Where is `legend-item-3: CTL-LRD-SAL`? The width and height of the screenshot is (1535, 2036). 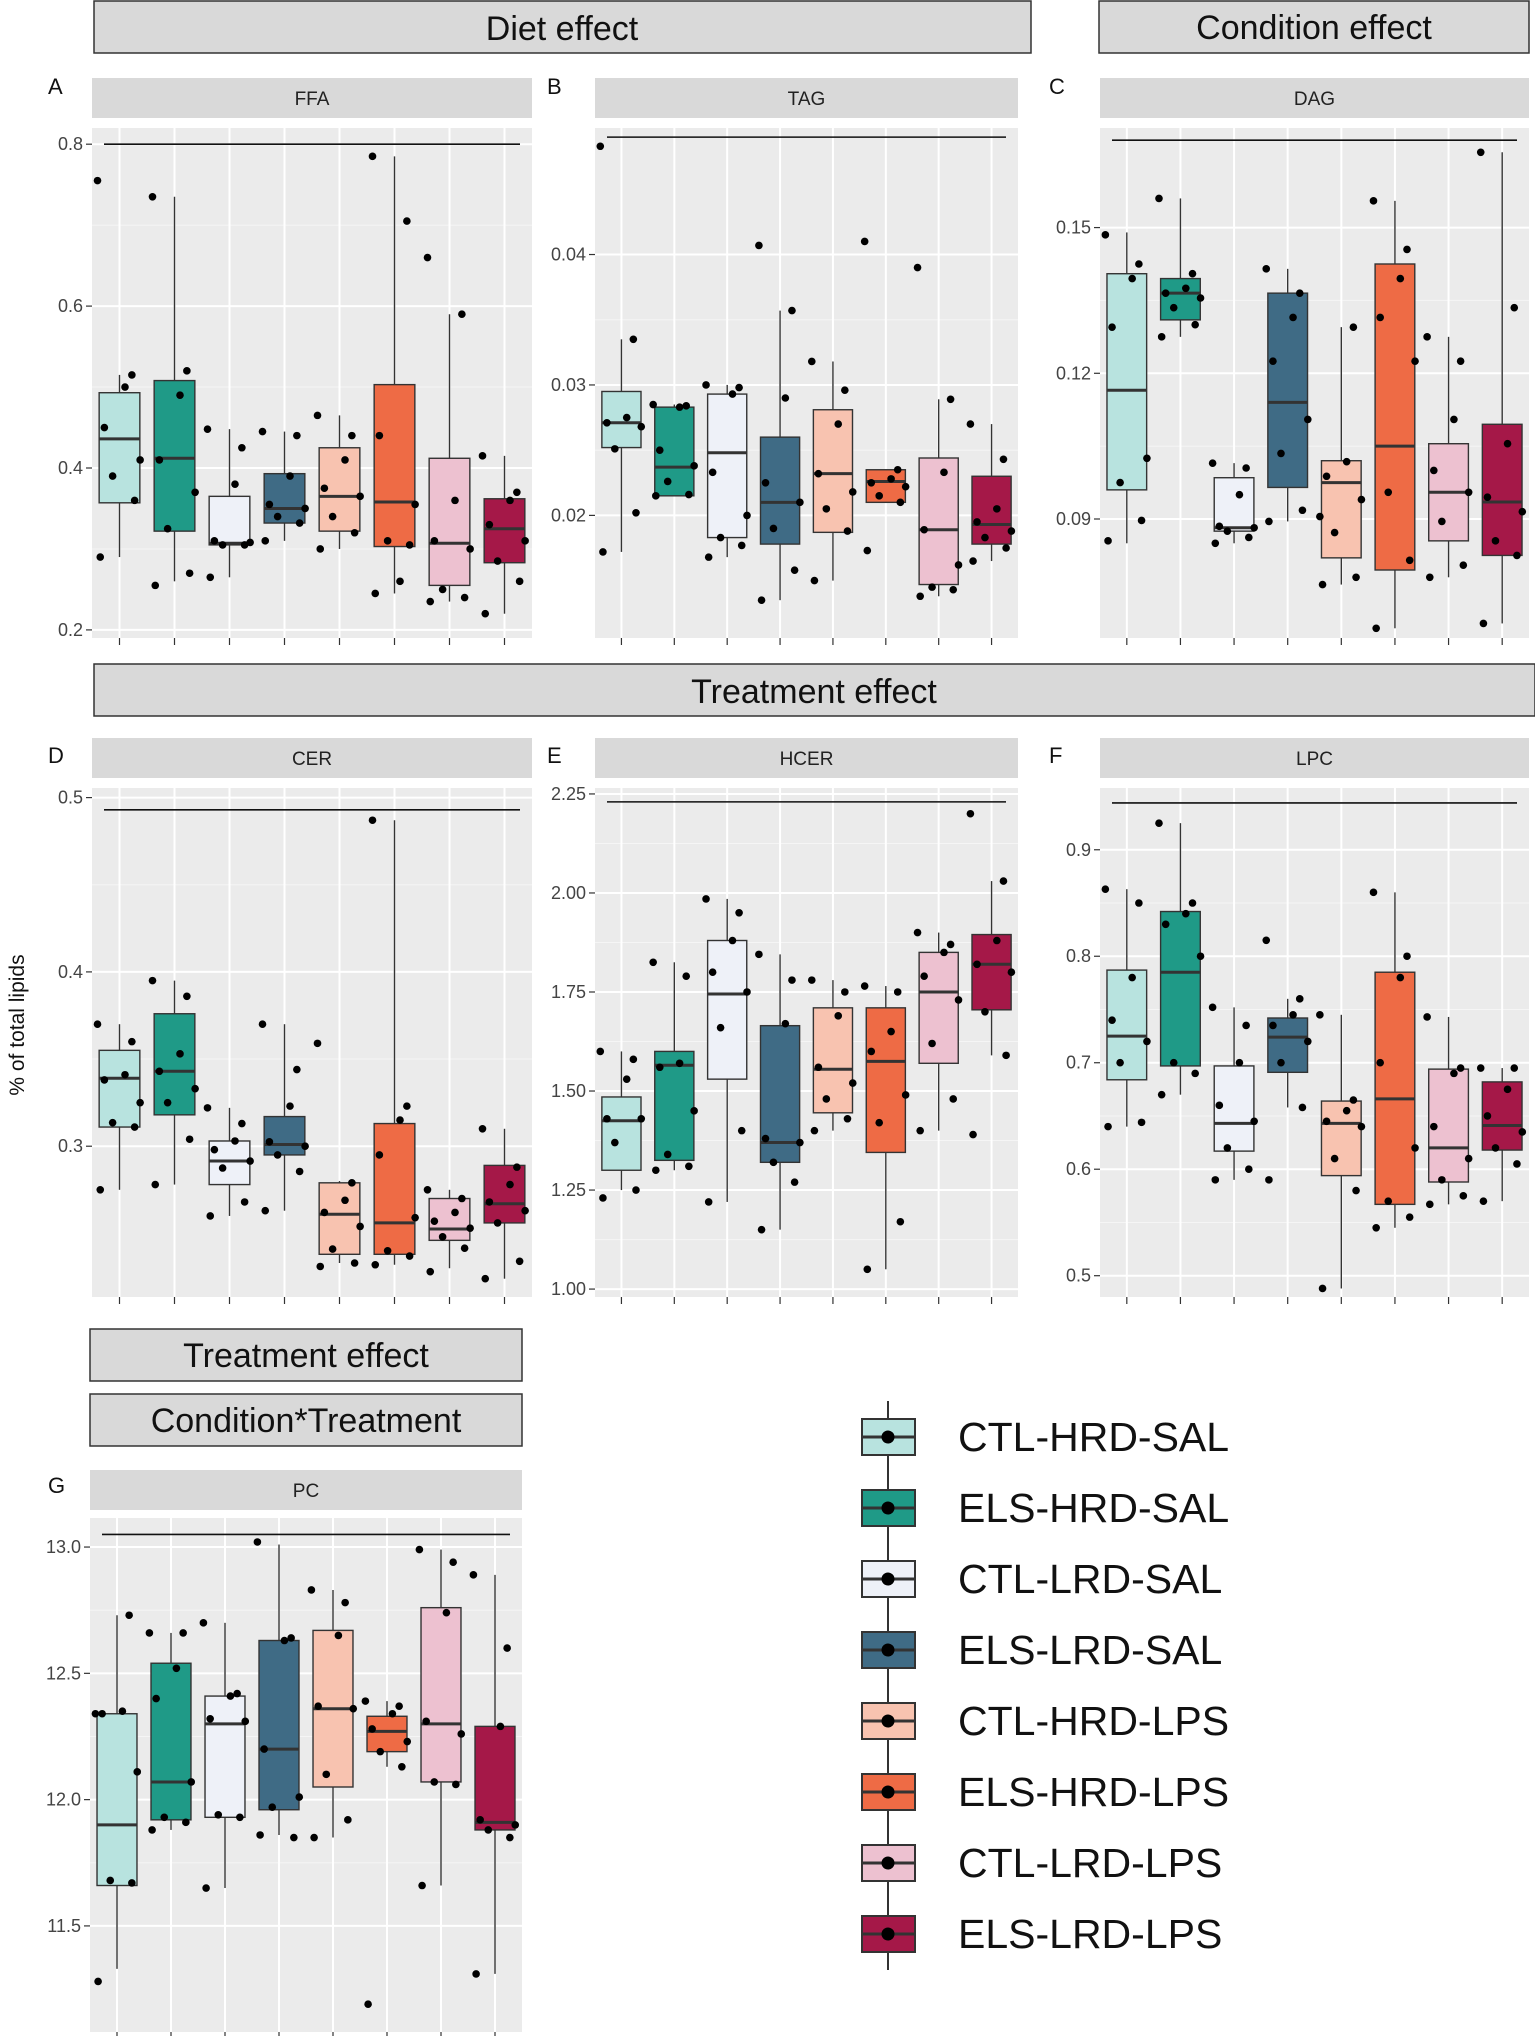 legend-item-3: CTL-LRD-SAL is located at coordinates (1041, 1579).